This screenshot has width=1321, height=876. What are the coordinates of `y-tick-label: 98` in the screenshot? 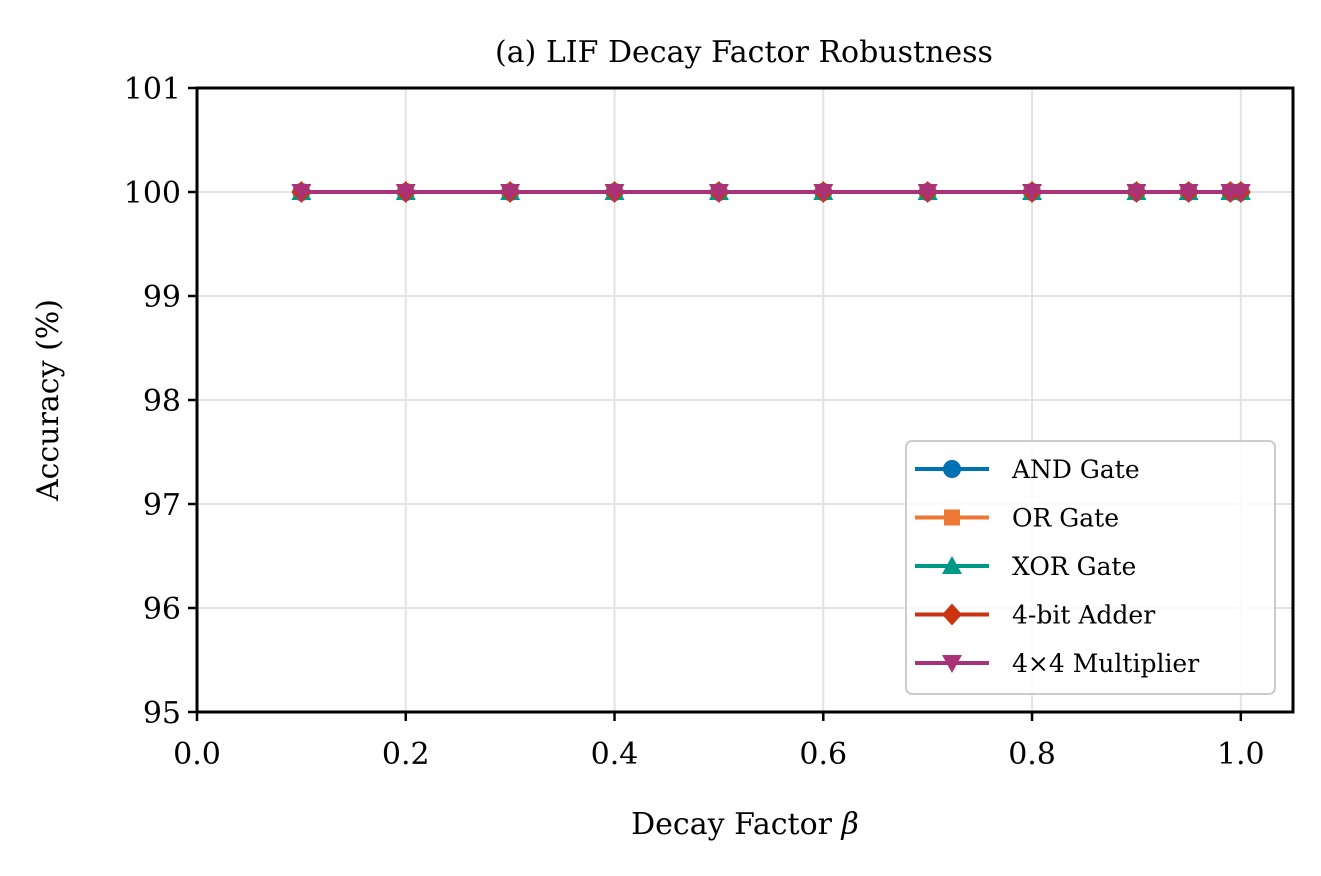 It's located at (162, 401).